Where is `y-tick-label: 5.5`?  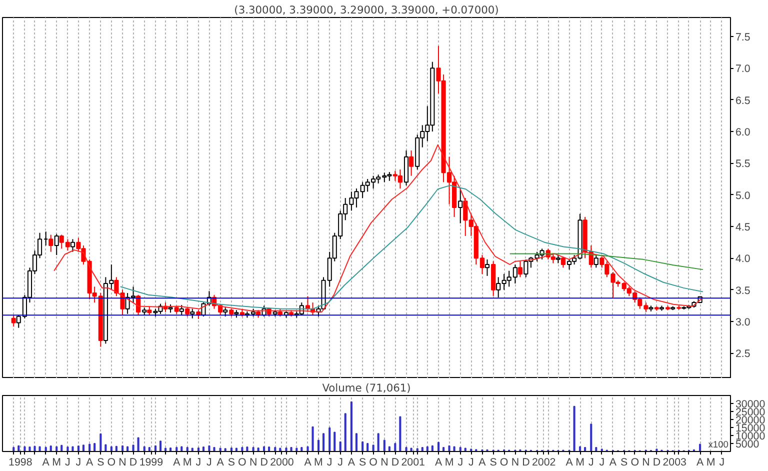 y-tick-label: 5.5 is located at coordinates (743, 164).